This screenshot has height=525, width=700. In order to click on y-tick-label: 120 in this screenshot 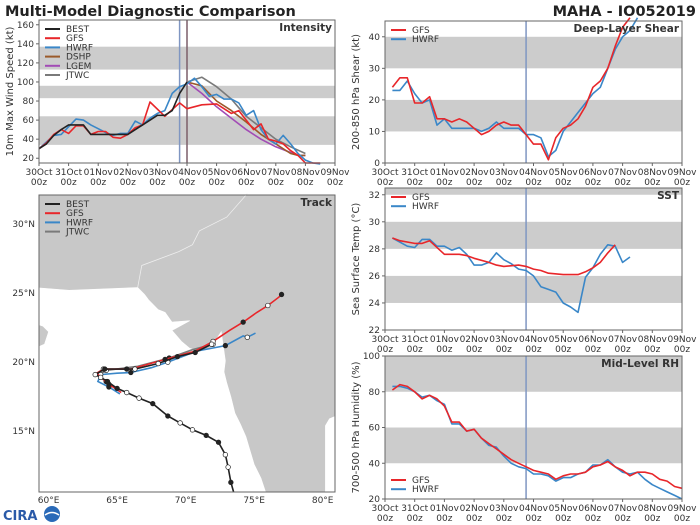, I will do `click(25, 64)`.